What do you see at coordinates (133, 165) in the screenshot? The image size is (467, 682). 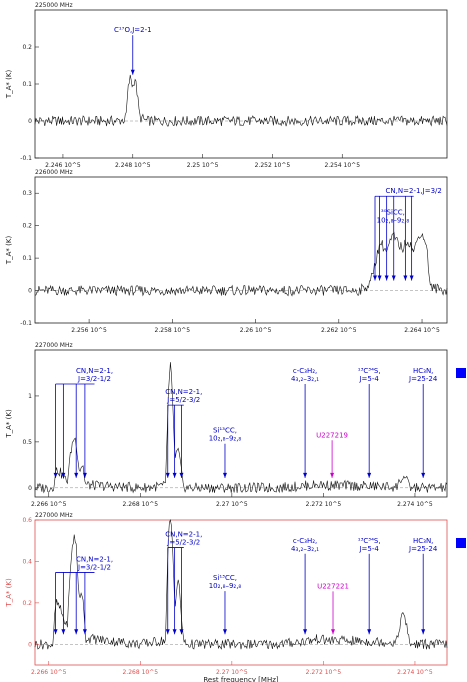 I see `x-tick-label: 2.248 10^5` at bounding box center [133, 165].